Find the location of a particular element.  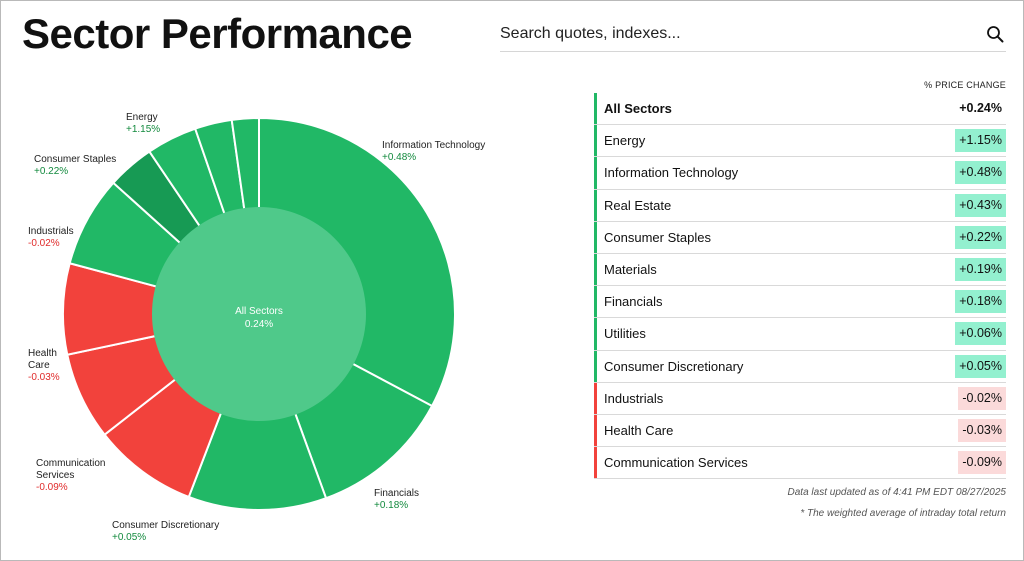

sector-name: Communication Services is located at coordinates (676, 463).